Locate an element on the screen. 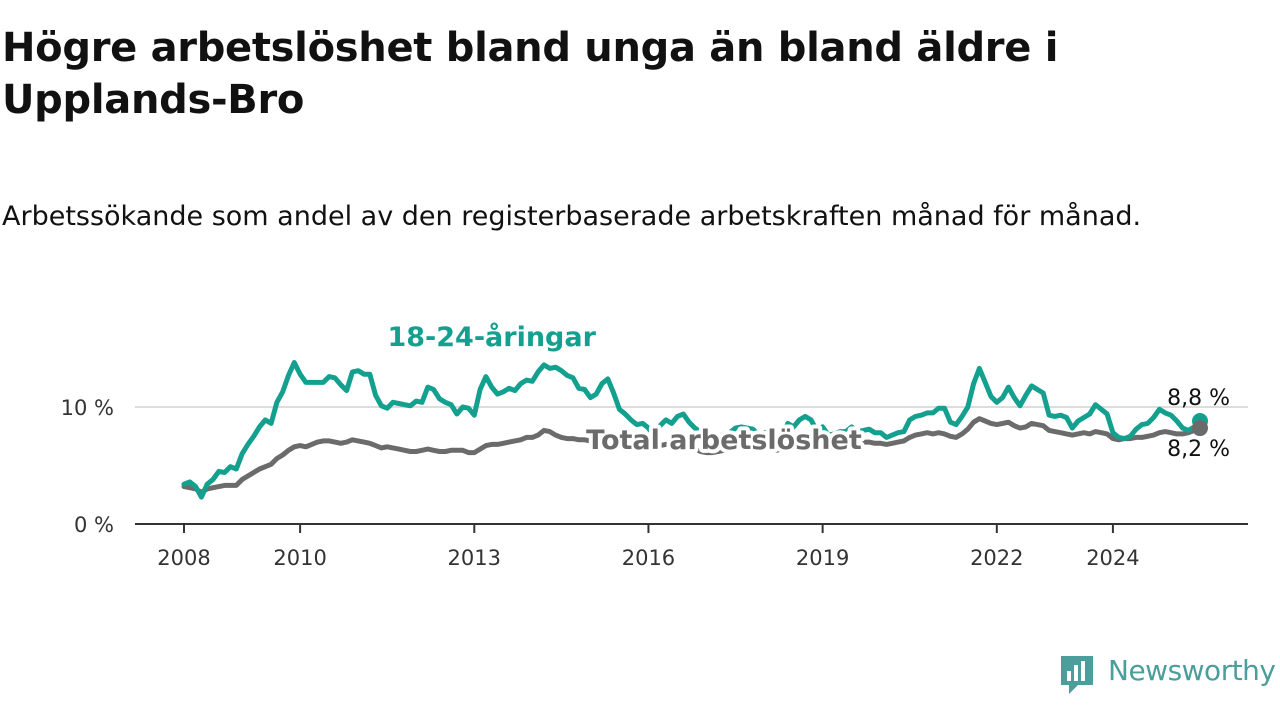 The height and width of the screenshot is (720, 1280). x-tick-label: 2019 is located at coordinates (822, 558).